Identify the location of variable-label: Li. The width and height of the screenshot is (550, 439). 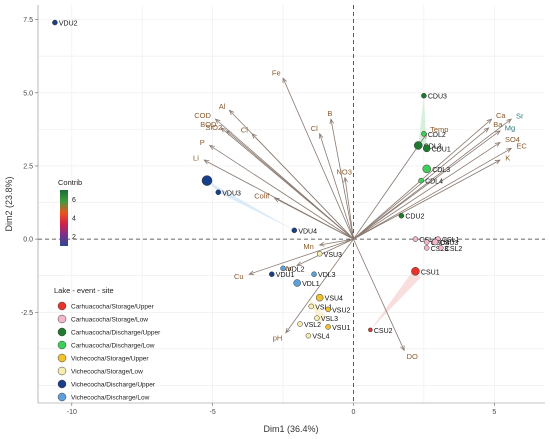
(196, 157).